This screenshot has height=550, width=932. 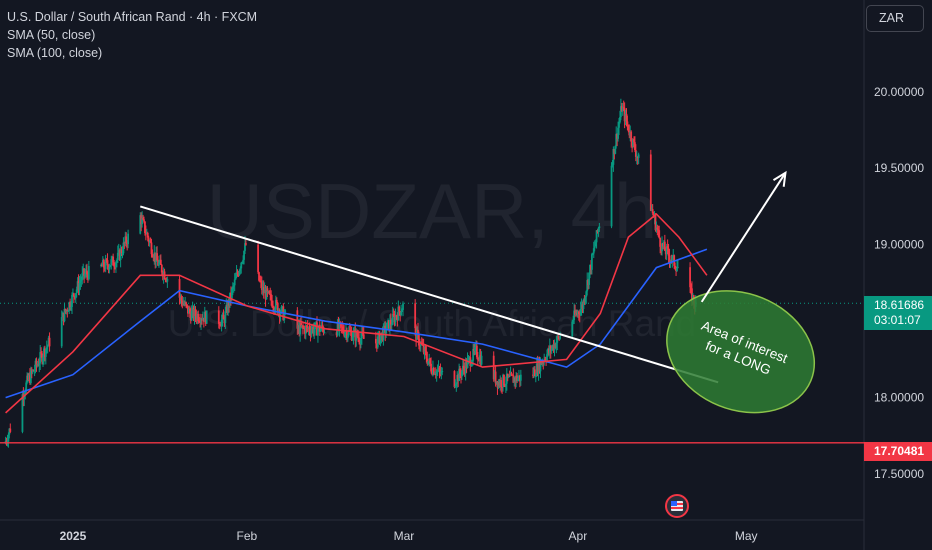 I want to click on us-flag-icon, so click(x=677, y=506).